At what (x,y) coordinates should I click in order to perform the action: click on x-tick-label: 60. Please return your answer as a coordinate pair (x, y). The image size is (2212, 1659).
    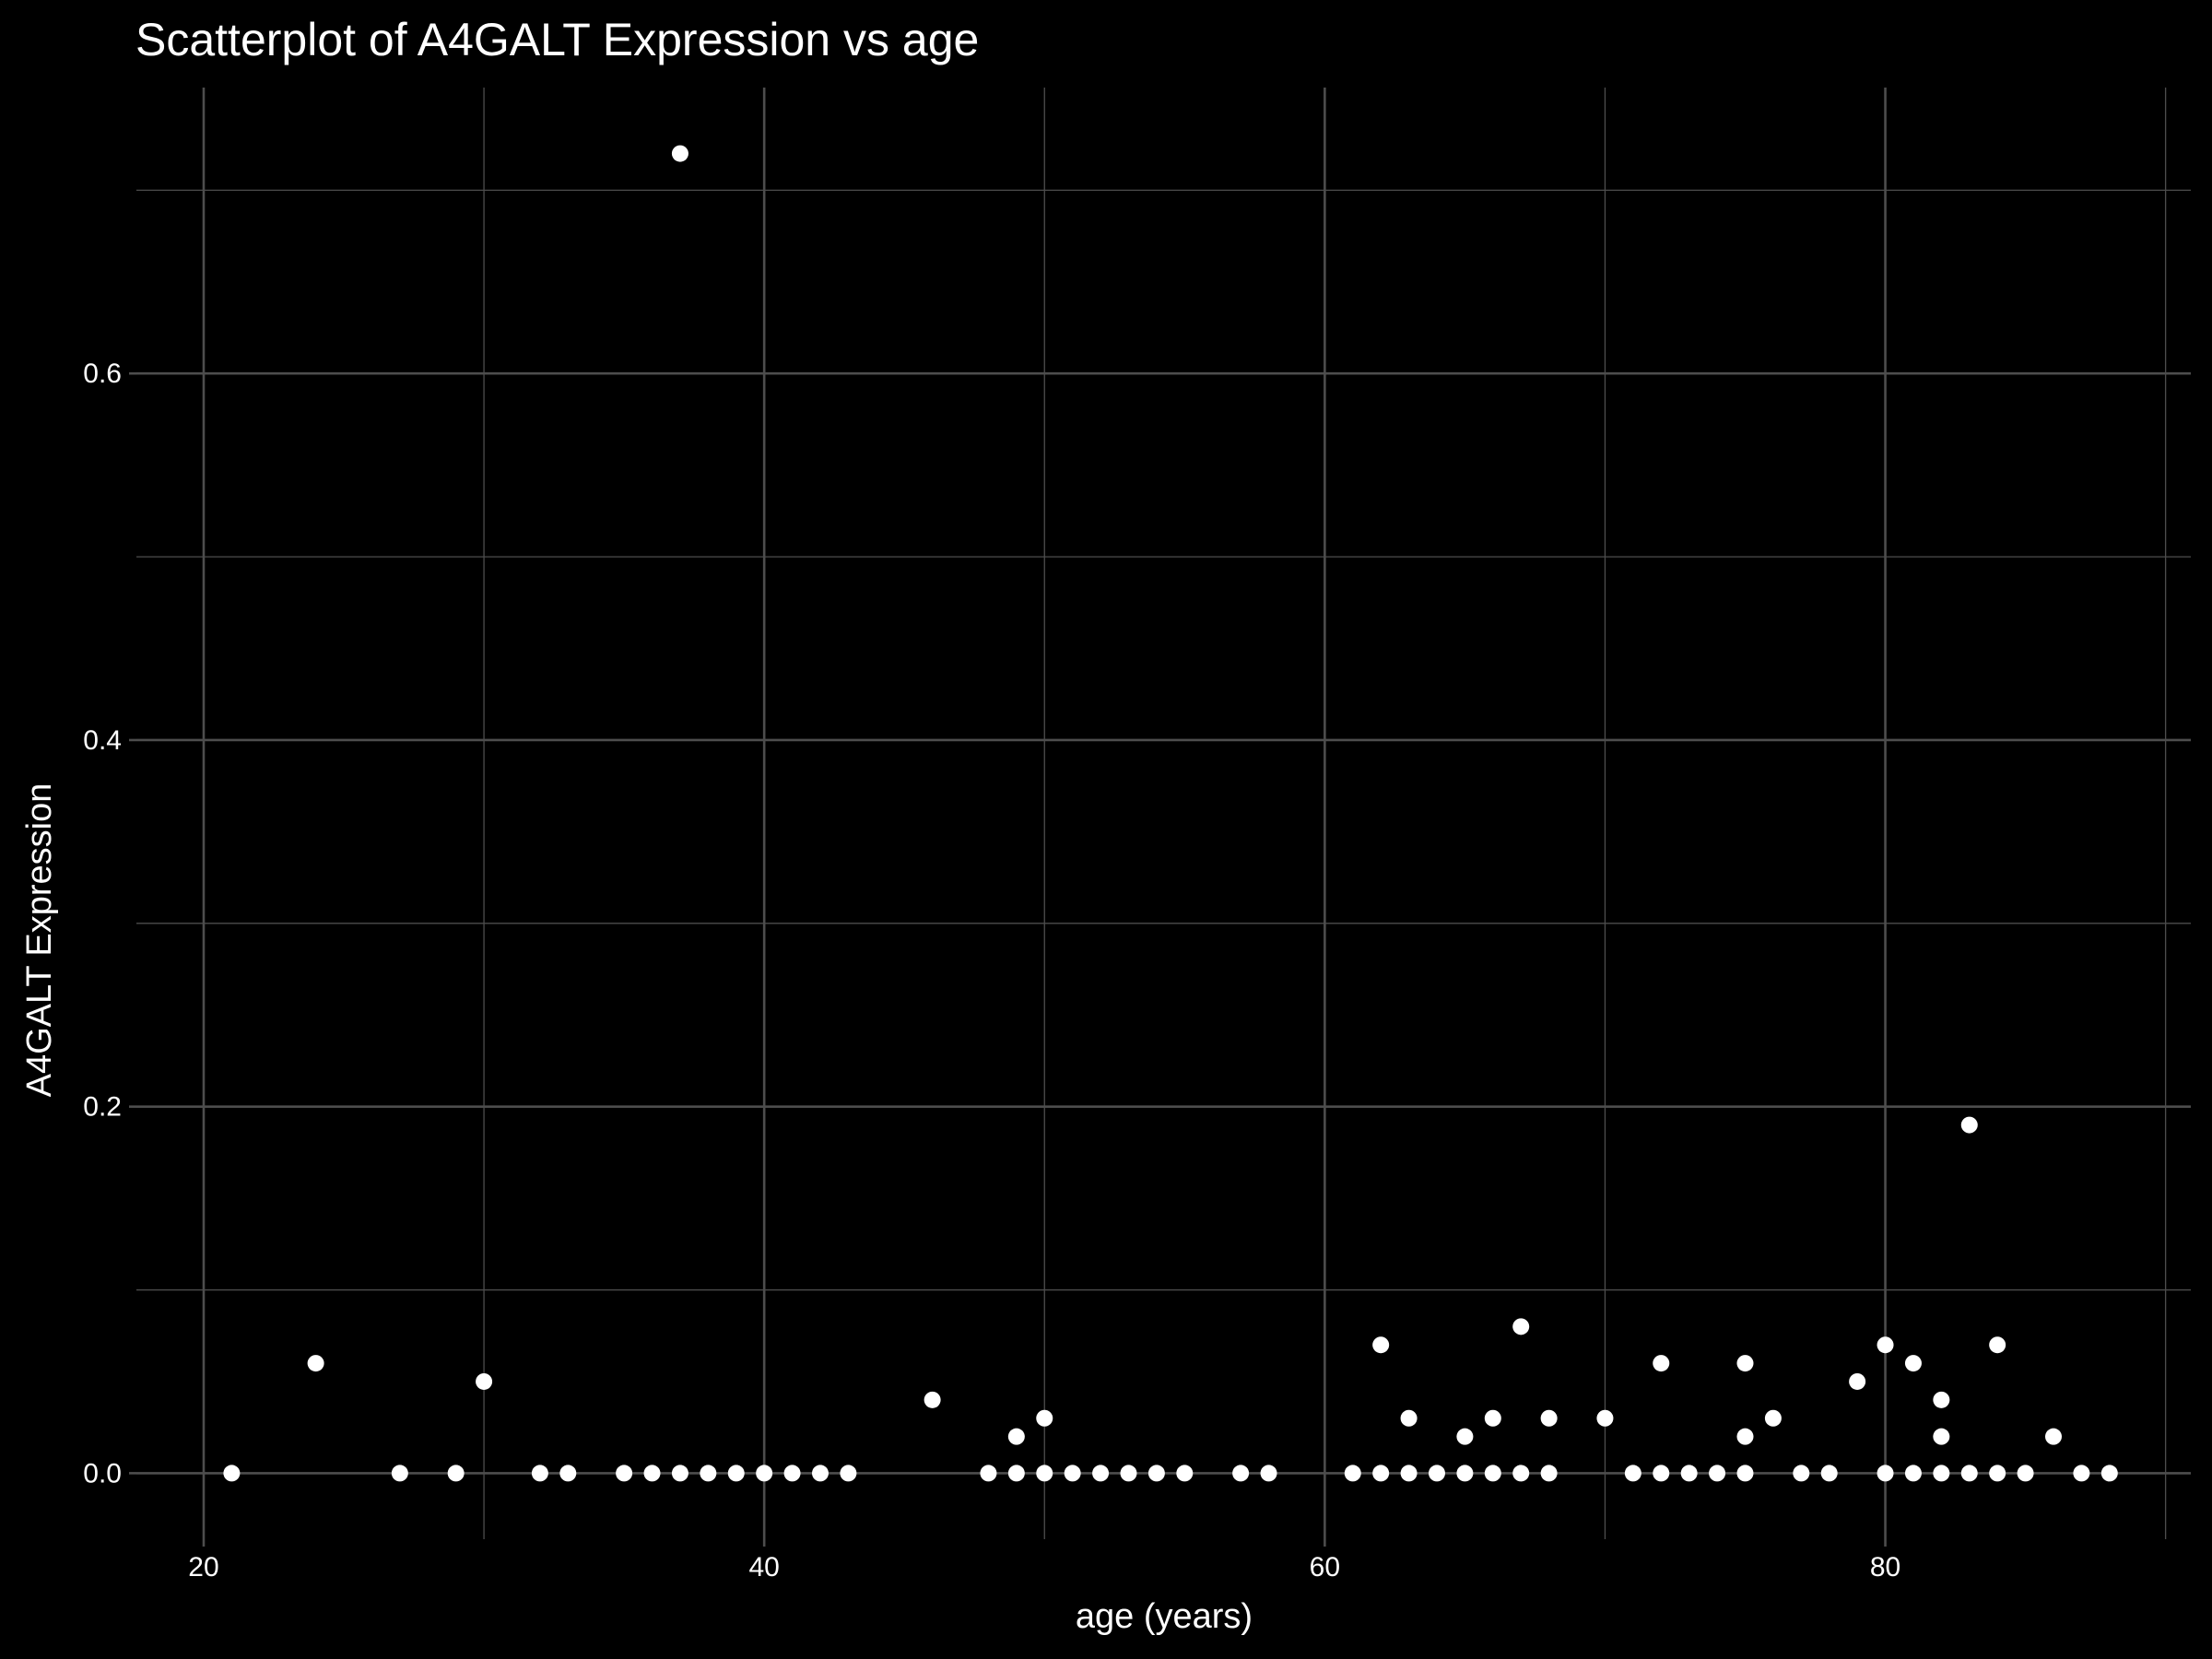
    Looking at the image, I should click on (1325, 1567).